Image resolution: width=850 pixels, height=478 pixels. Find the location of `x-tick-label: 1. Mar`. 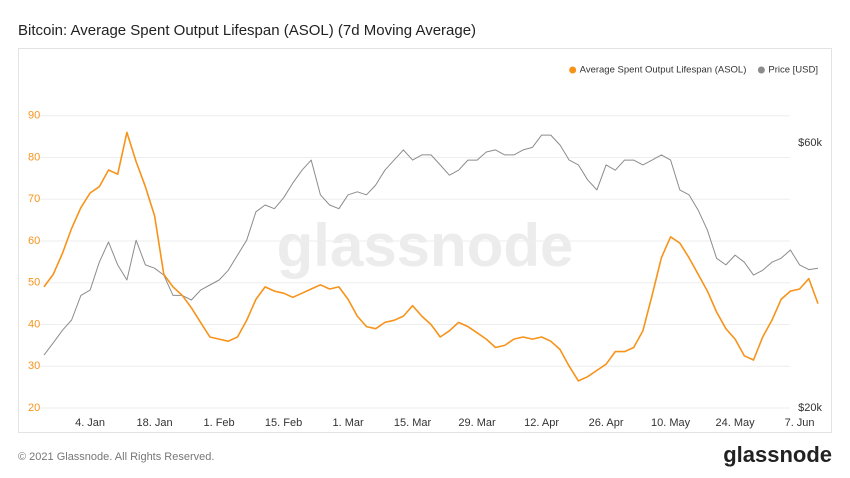

x-tick-label: 1. Mar is located at coordinates (348, 423).